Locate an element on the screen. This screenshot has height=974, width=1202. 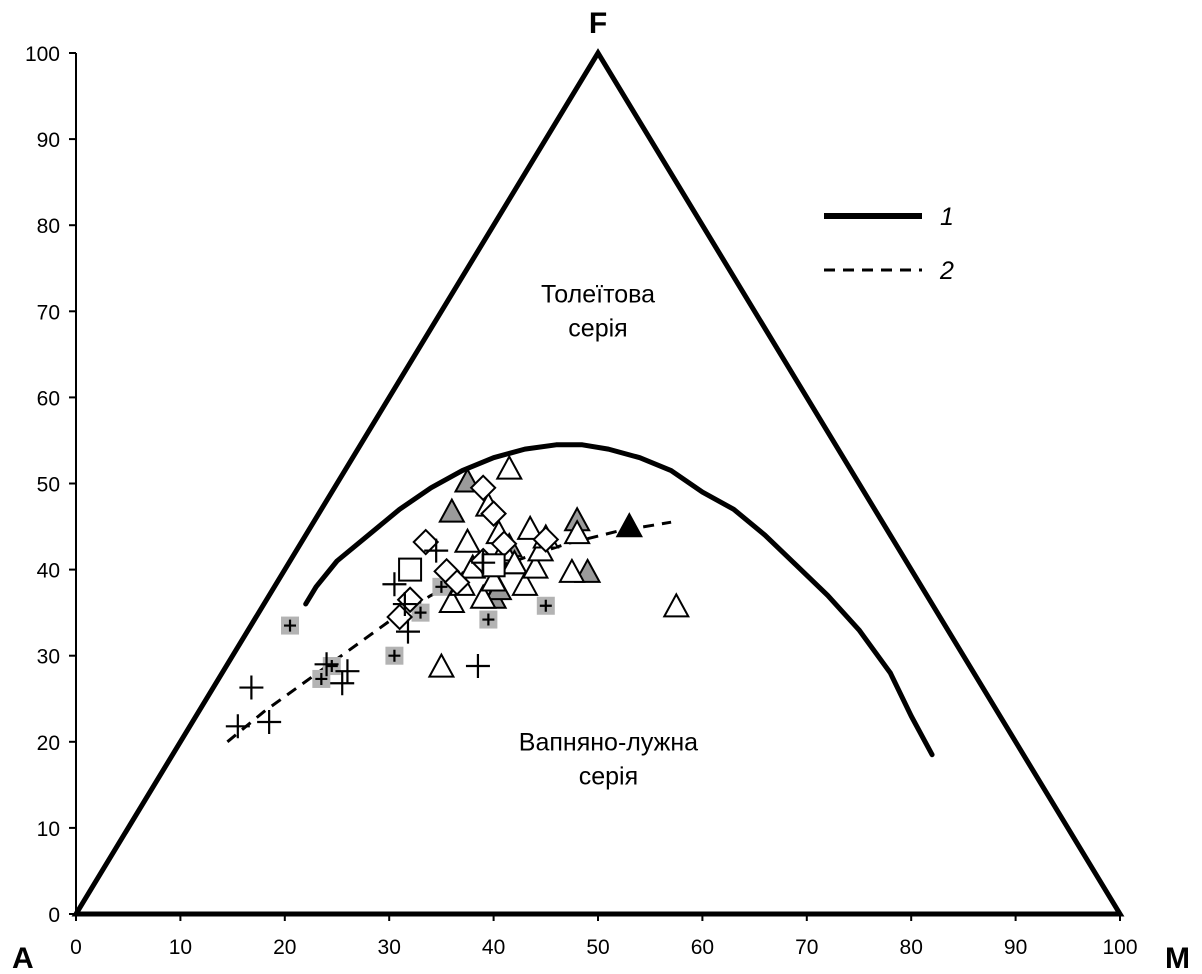
data-points is located at coordinates (457, 596).